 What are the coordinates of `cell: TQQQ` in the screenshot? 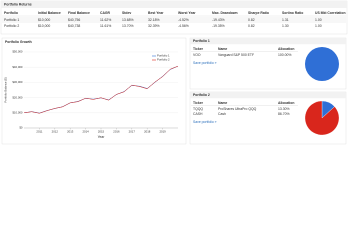 It's located at (198, 109).